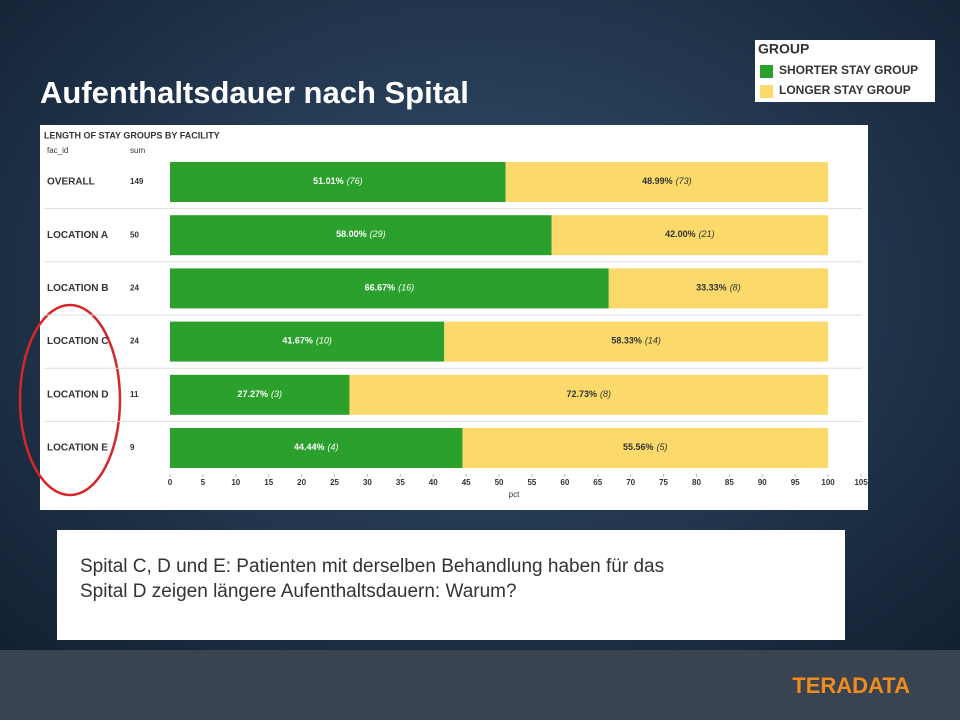 The image size is (960, 725). What do you see at coordinates (657, 181) in the screenshot?
I see `value-percent: 48.99%` at bounding box center [657, 181].